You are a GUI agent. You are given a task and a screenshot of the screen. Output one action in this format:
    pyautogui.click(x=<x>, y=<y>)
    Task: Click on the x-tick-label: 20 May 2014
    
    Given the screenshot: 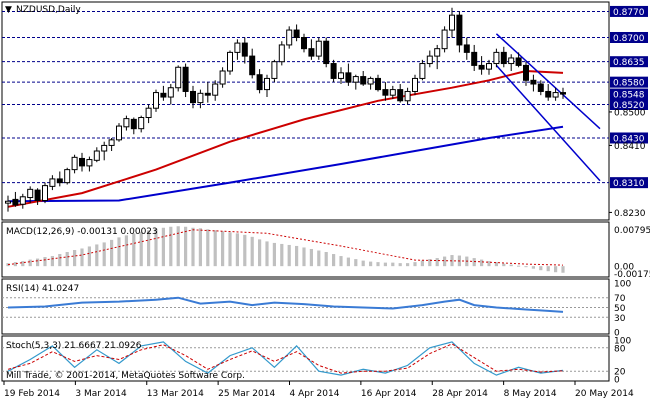 What is the action you would take?
    pyautogui.click(x=604, y=394)
    